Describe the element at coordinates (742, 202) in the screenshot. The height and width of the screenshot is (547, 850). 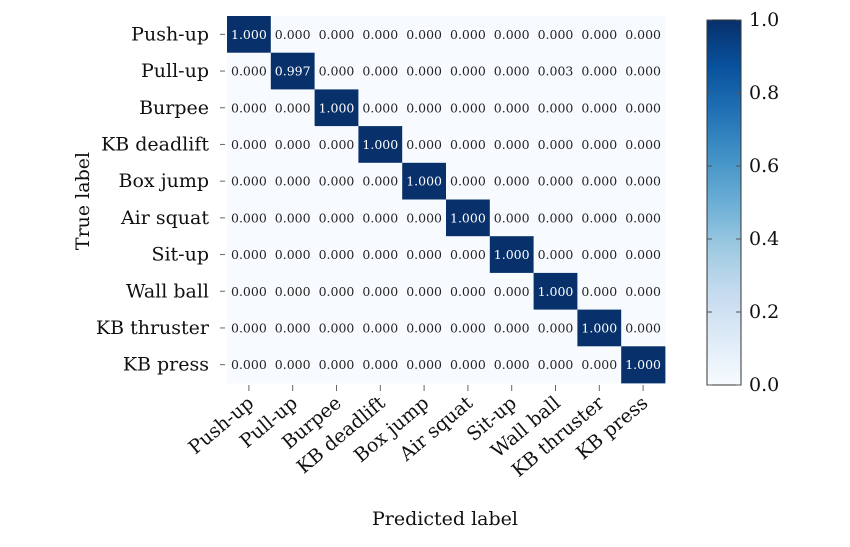
I see `colorbar: 0.0 0.2 0.4 0.6 0.8 1.0` at that location.